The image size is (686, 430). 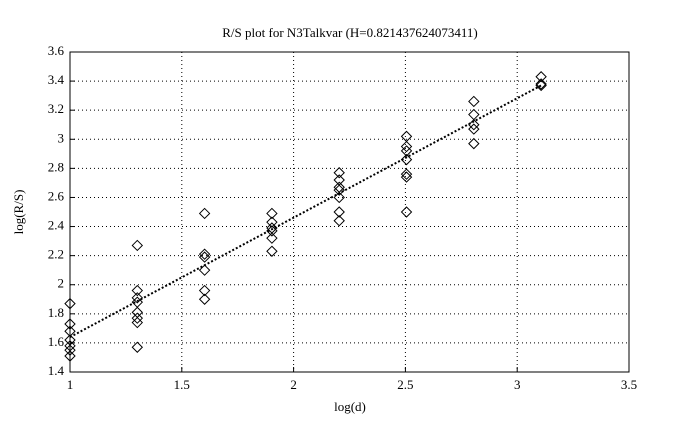 I want to click on x-tick-label: 3, so click(x=517, y=384).